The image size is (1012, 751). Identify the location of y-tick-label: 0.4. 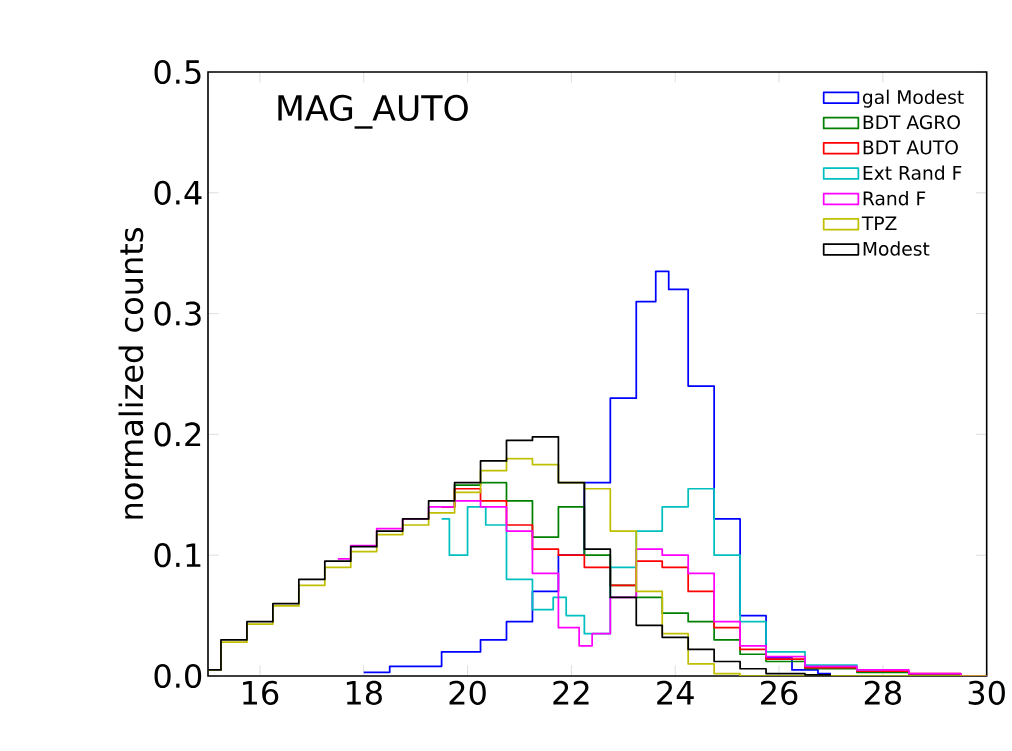
(178, 192).